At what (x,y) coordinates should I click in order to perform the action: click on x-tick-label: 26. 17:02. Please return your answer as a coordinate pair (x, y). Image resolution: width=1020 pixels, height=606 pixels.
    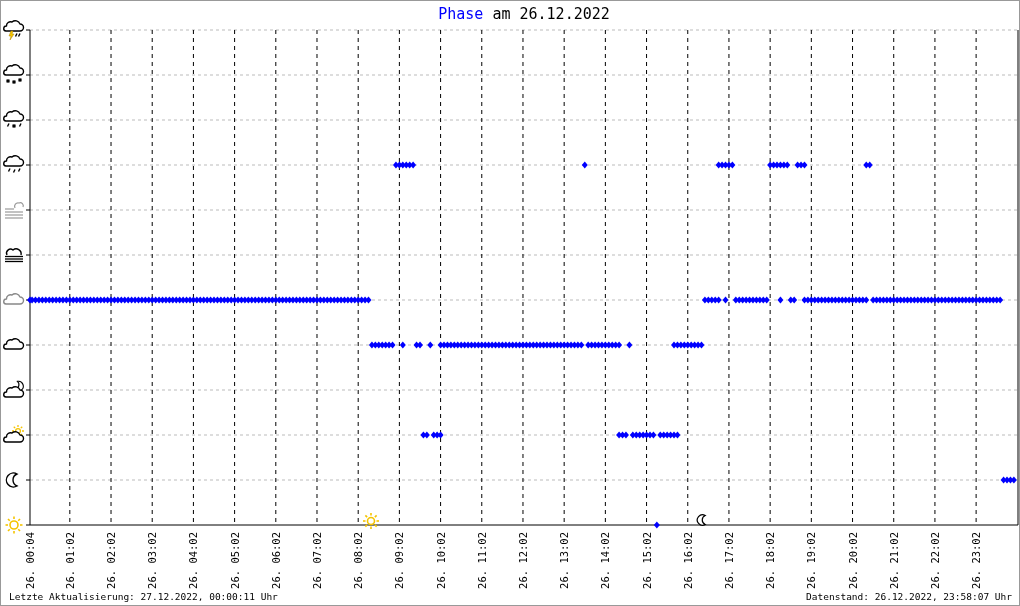
    Looking at the image, I should click on (728, 560).